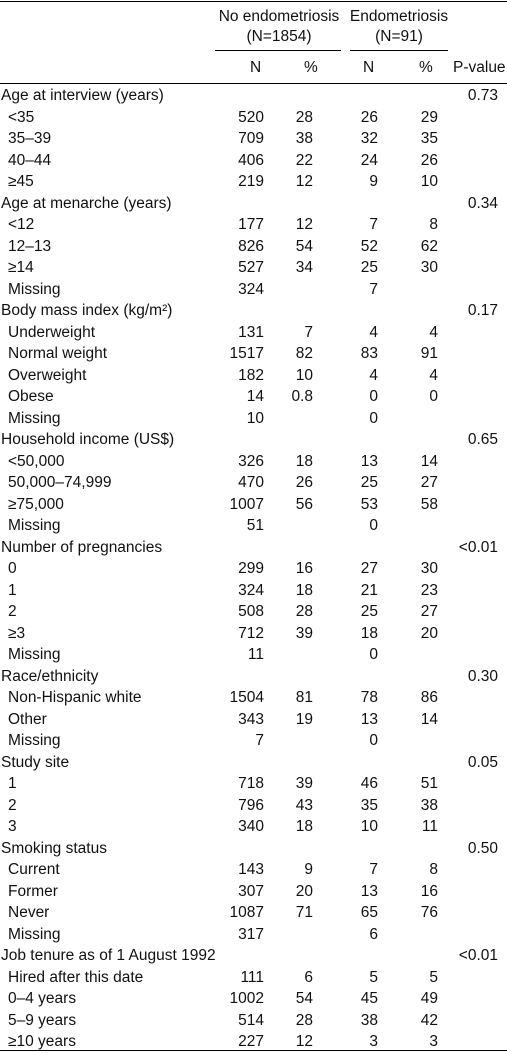  Describe the element at coordinates (251, 826) in the screenshot. I see `n-no-endometriosis: 340` at that location.